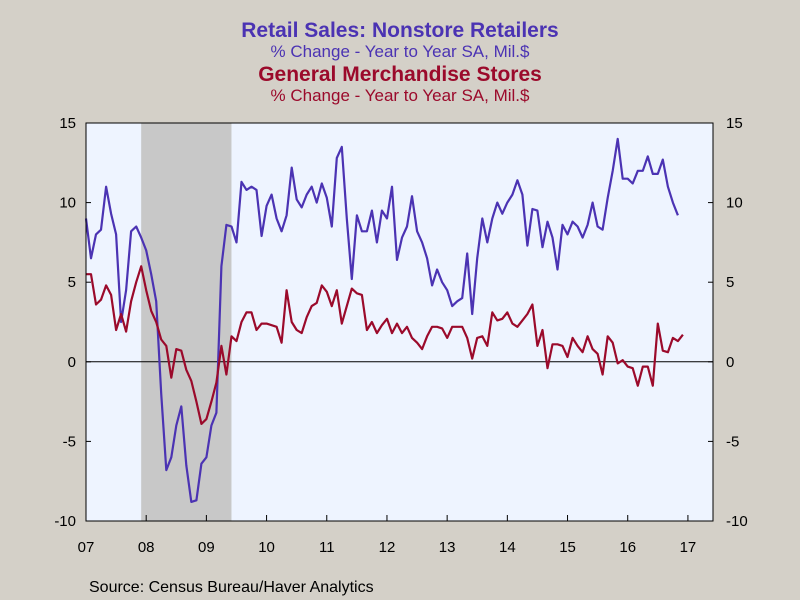 This screenshot has width=800, height=600. Describe the element at coordinates (146, 547) in the screenshot. I see `x-tick-label: 08` at that location.